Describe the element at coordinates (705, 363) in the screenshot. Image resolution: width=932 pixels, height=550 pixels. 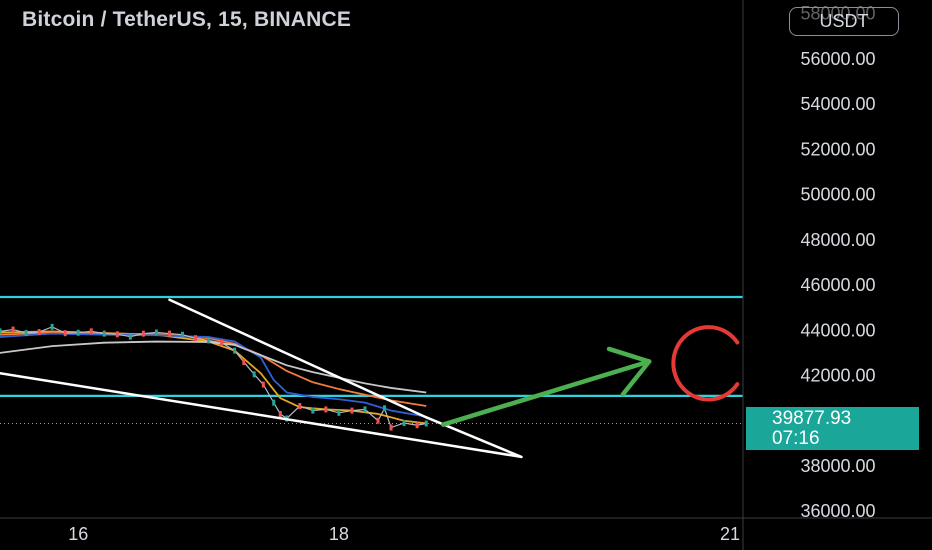
I see `target-circle` at that location.